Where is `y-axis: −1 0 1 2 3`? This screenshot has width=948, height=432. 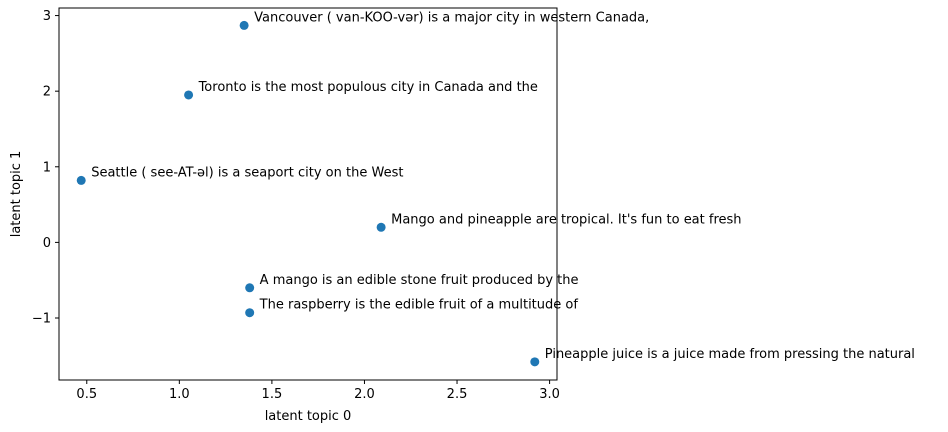
y-axis: −1 0 1 2 3 is located at coordinates (45, 168).